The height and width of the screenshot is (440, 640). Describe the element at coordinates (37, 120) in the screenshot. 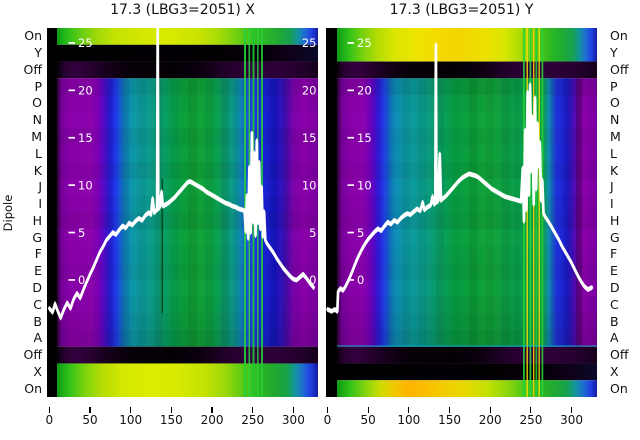

I see `row-label-left-n-5: N` at that location.